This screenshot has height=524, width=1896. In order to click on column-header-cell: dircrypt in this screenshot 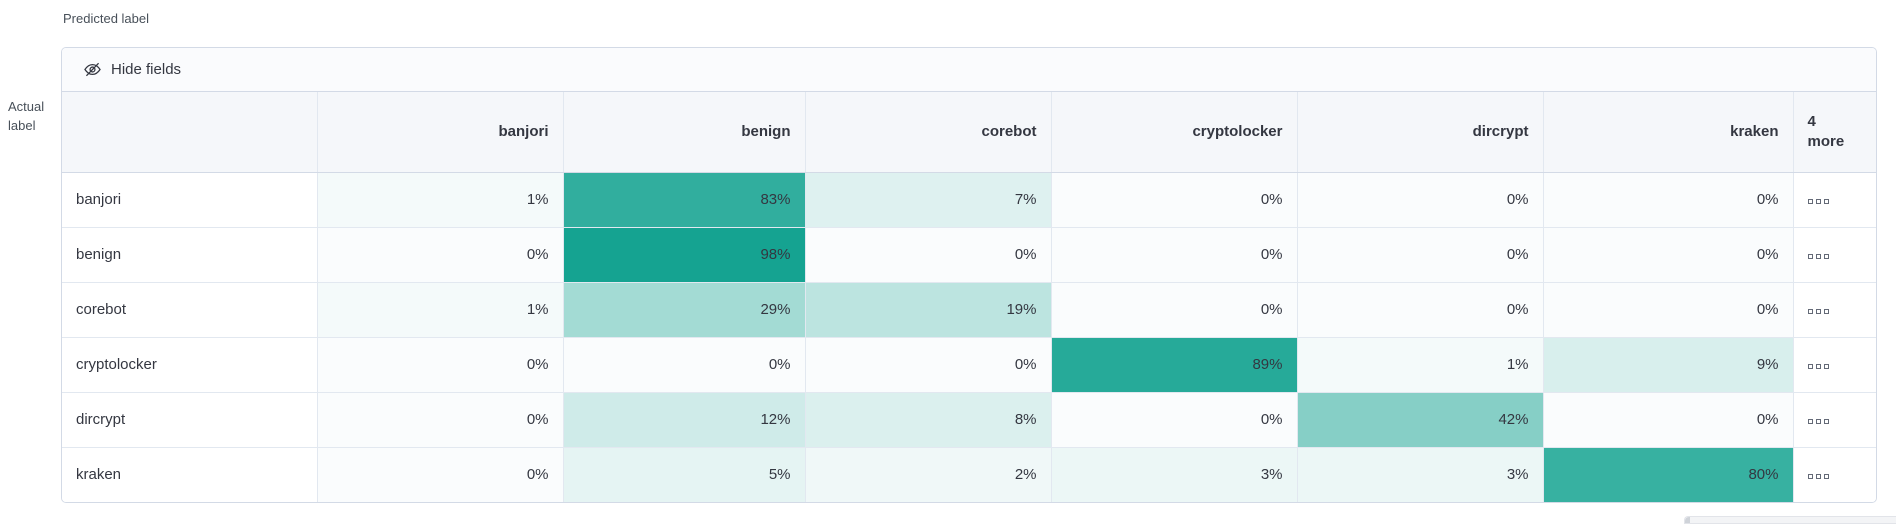, I will do `click(1420, 132)`.